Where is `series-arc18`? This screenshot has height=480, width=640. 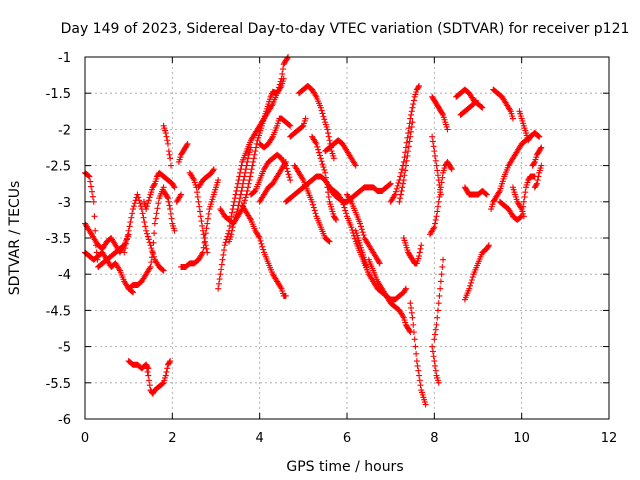 series-arc18 is located at coordinates (240, 194).